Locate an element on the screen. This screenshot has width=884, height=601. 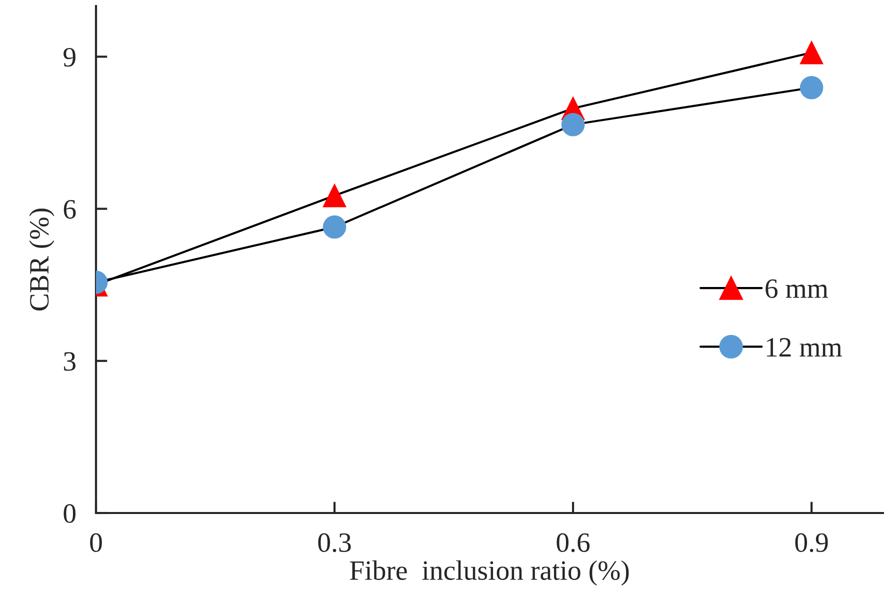
legend-label: 6 mm is located at coordinates (797, 288).